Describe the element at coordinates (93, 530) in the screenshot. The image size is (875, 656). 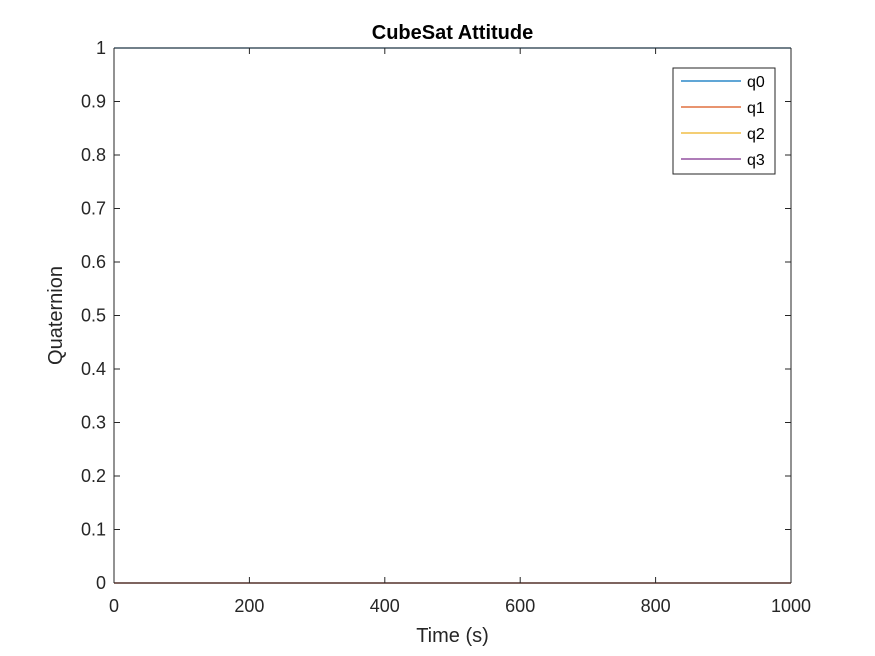
I see `y-tick-label: 0.1` at that location.